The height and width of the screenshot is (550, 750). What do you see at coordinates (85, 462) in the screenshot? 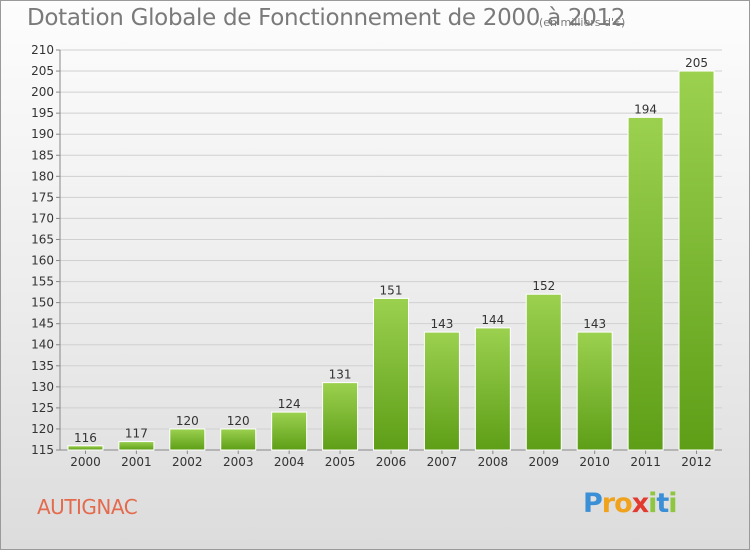
I see `x-tick-label: 2000` at bounding box center [85, 462].